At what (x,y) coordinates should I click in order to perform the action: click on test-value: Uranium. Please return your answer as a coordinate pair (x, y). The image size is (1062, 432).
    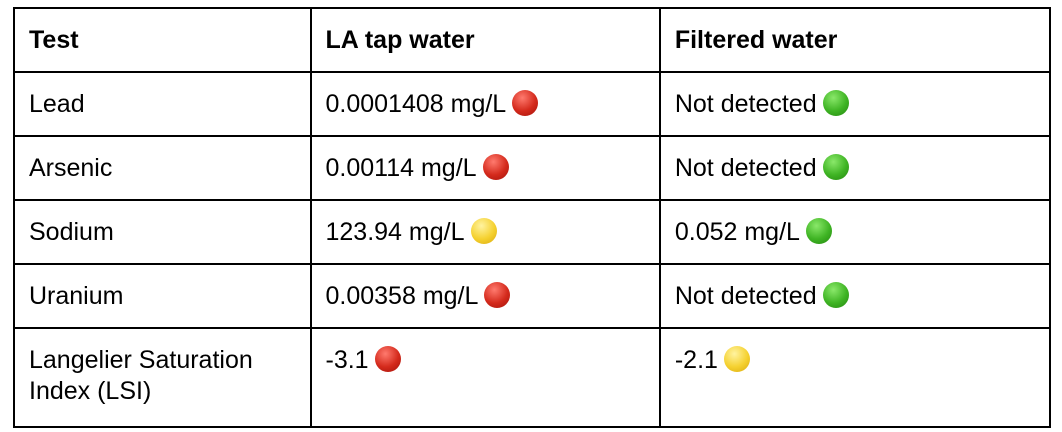
    Looking at the image, I should click on (76, 296).